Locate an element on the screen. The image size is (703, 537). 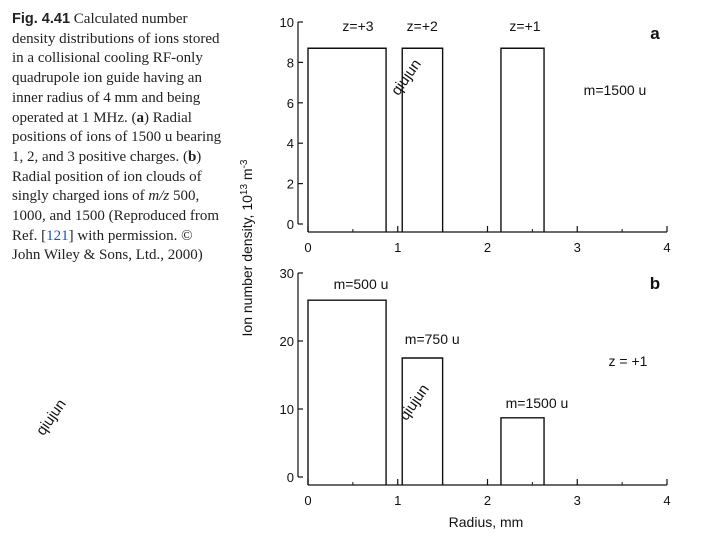
panel-annotation: m=1500 u is located at coordinates (615, 90).